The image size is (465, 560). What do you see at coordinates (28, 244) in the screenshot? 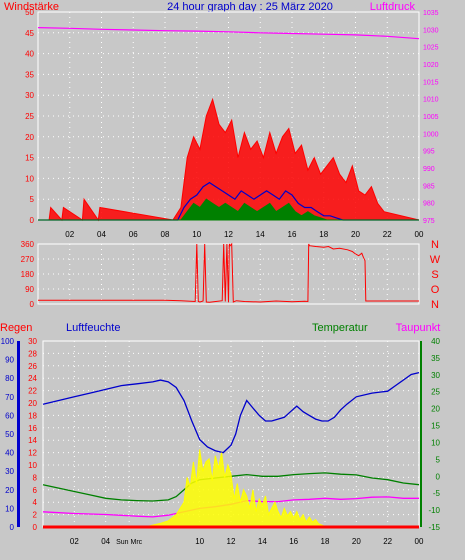
I see `direction-y-tick-label: 360` at bounding box center [28, 244].